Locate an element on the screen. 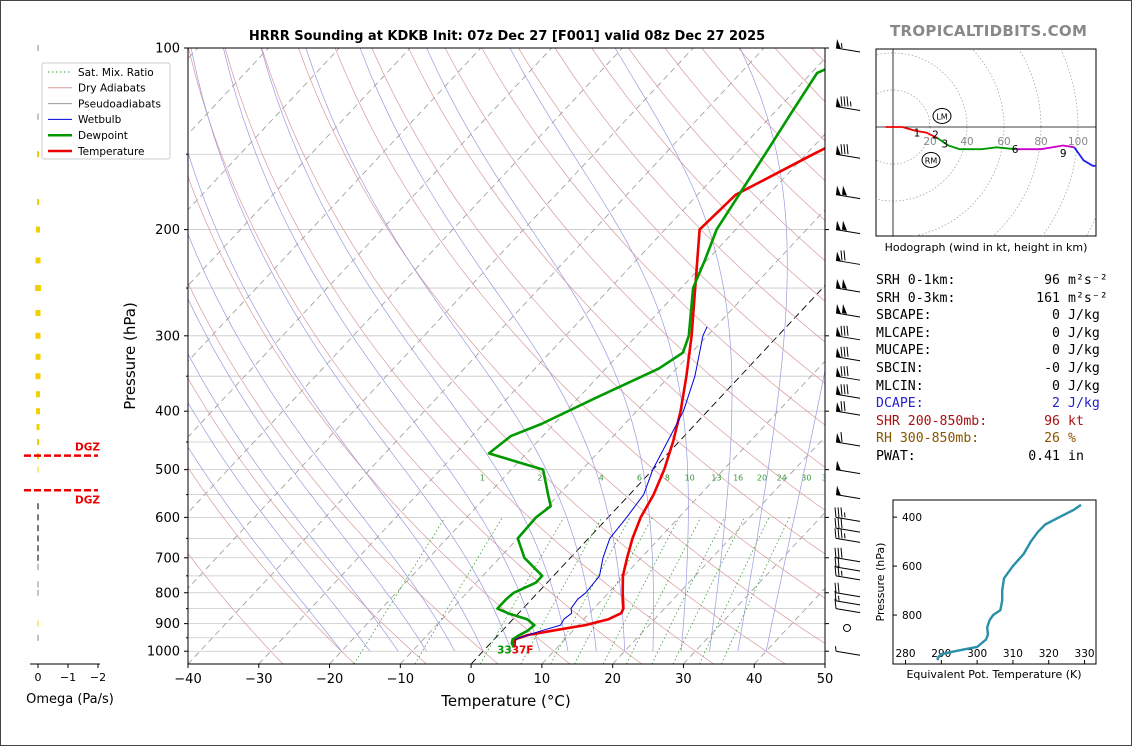 This screenshot has width=1134, height=748. stat-row: SRH 0-3km: 161 m²s⁻² is located at coordinates (992, 298).